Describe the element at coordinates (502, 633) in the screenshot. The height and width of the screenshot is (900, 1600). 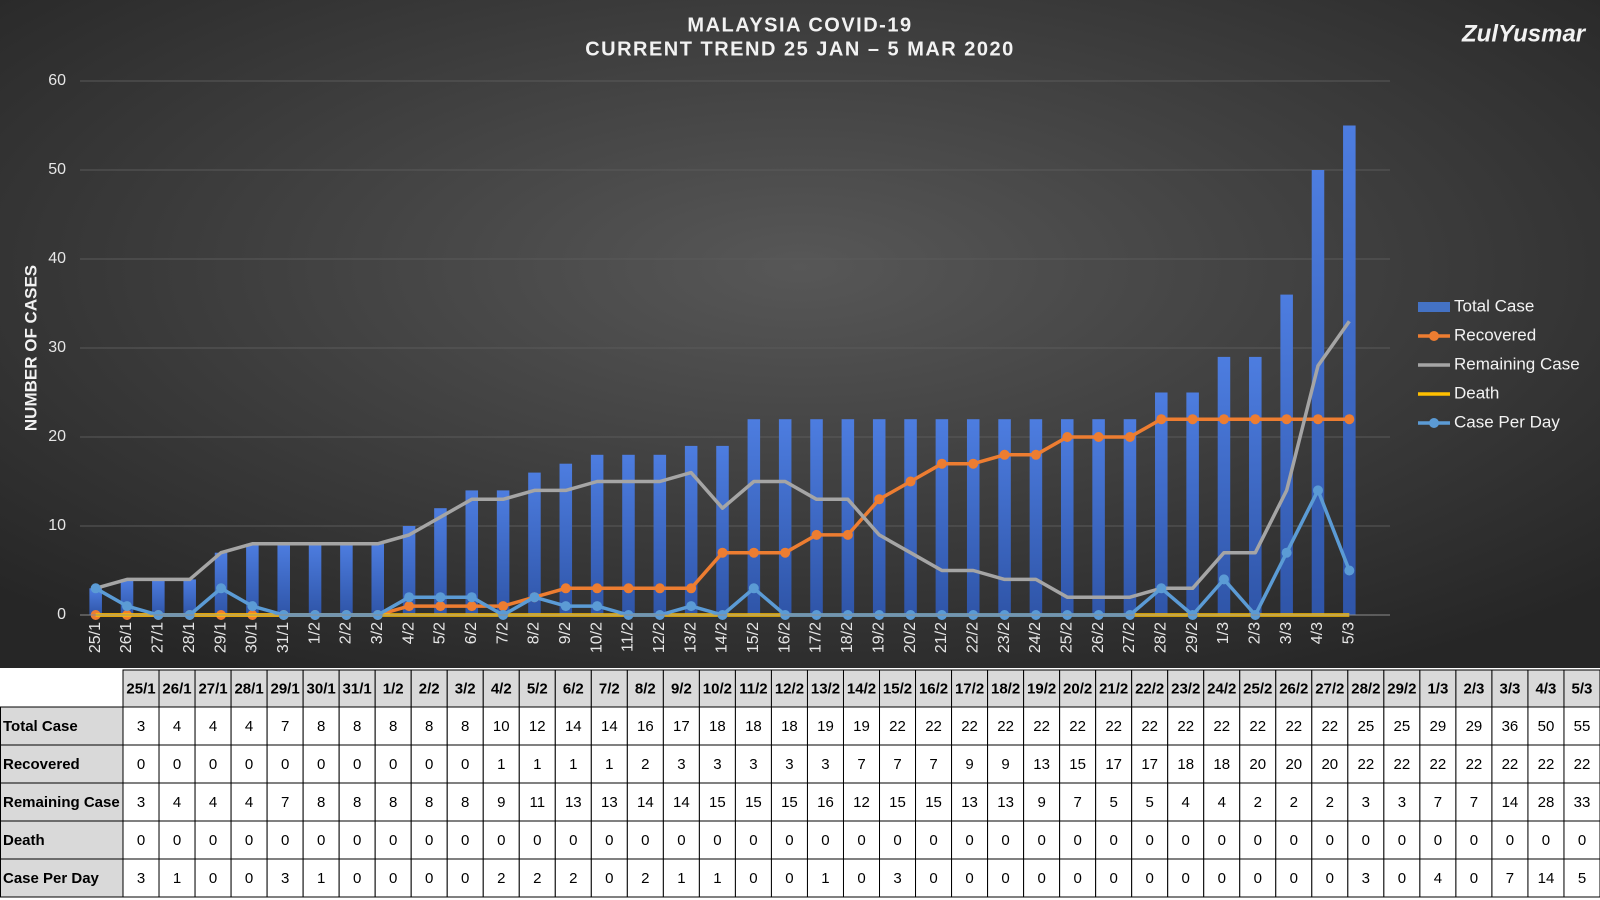
I see `x-tick-label: 7/2` at that location.